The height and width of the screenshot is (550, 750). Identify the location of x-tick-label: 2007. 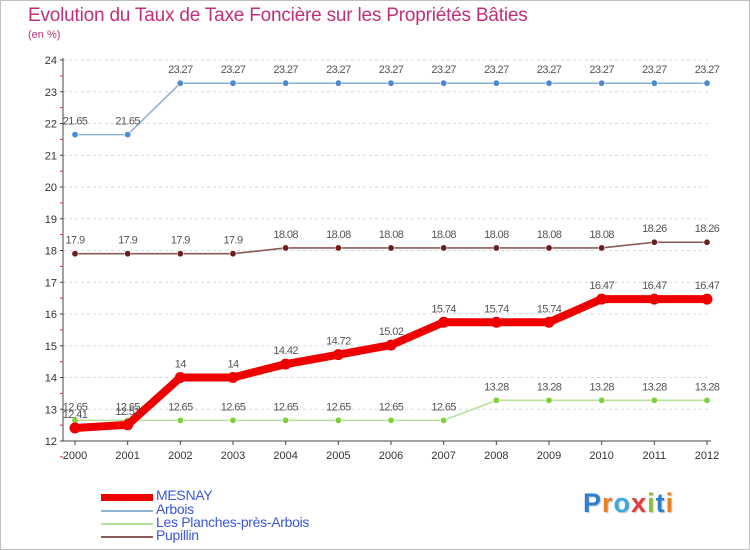
(443, 456).